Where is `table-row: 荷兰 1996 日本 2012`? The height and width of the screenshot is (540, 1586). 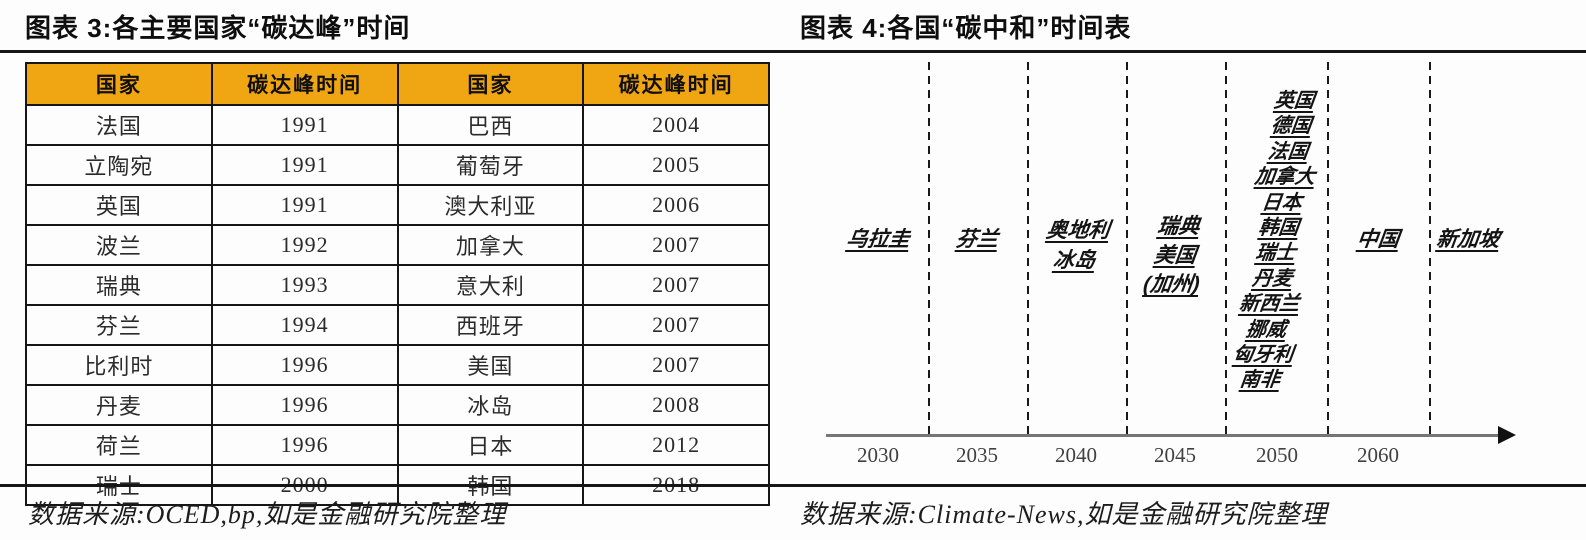 table-row: 荷兰 1996 日本 2012 is located at coordinates (397, 445).